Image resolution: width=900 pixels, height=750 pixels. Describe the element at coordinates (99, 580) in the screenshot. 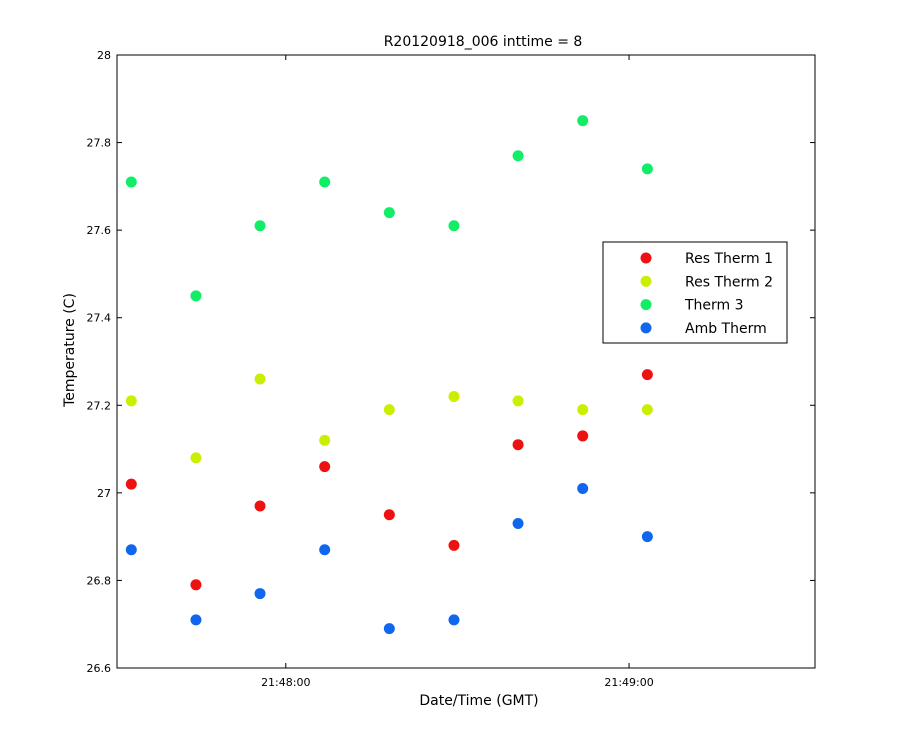

I see `y-tick-label: 26.8` at that location.